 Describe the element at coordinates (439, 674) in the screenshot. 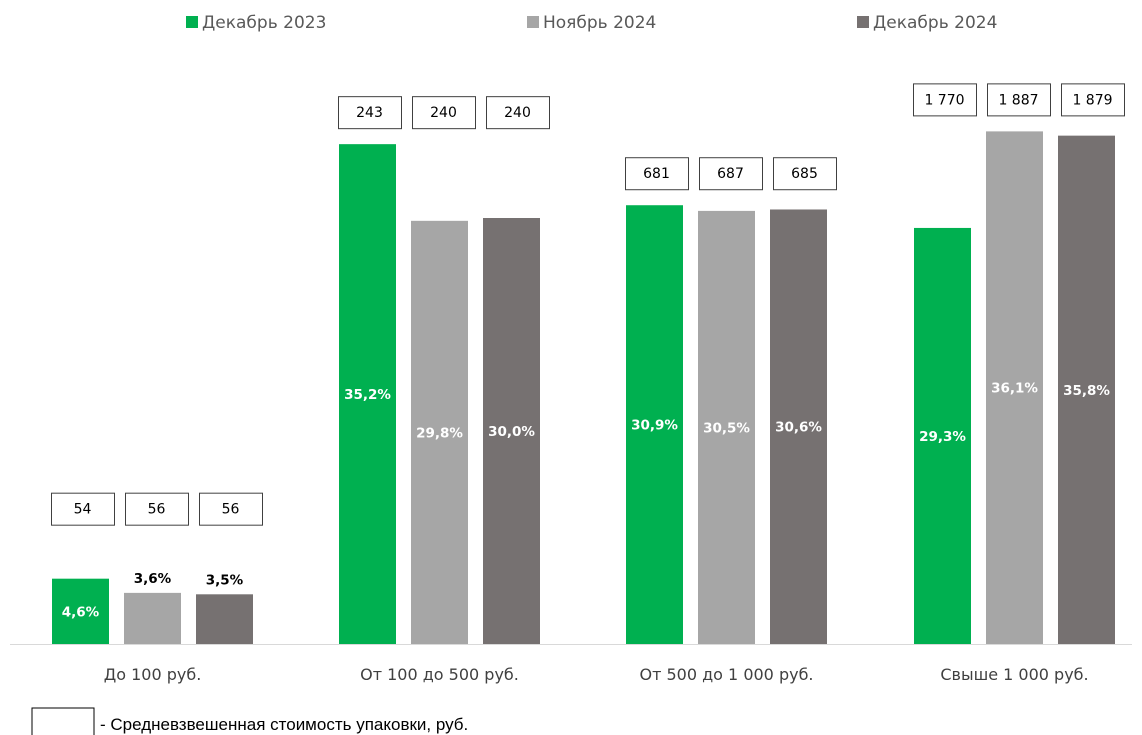

I see `category-label-1: От 100 до 500 руб.` at that location.